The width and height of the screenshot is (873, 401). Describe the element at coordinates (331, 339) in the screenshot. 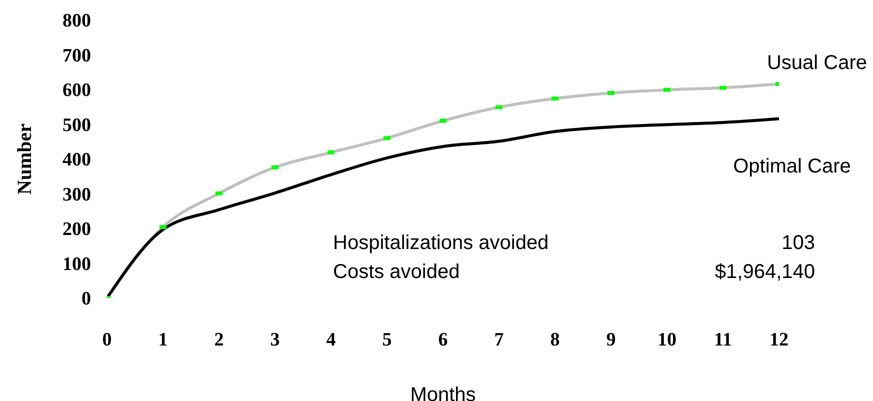

I see `x-tick-label: 4` at that location.